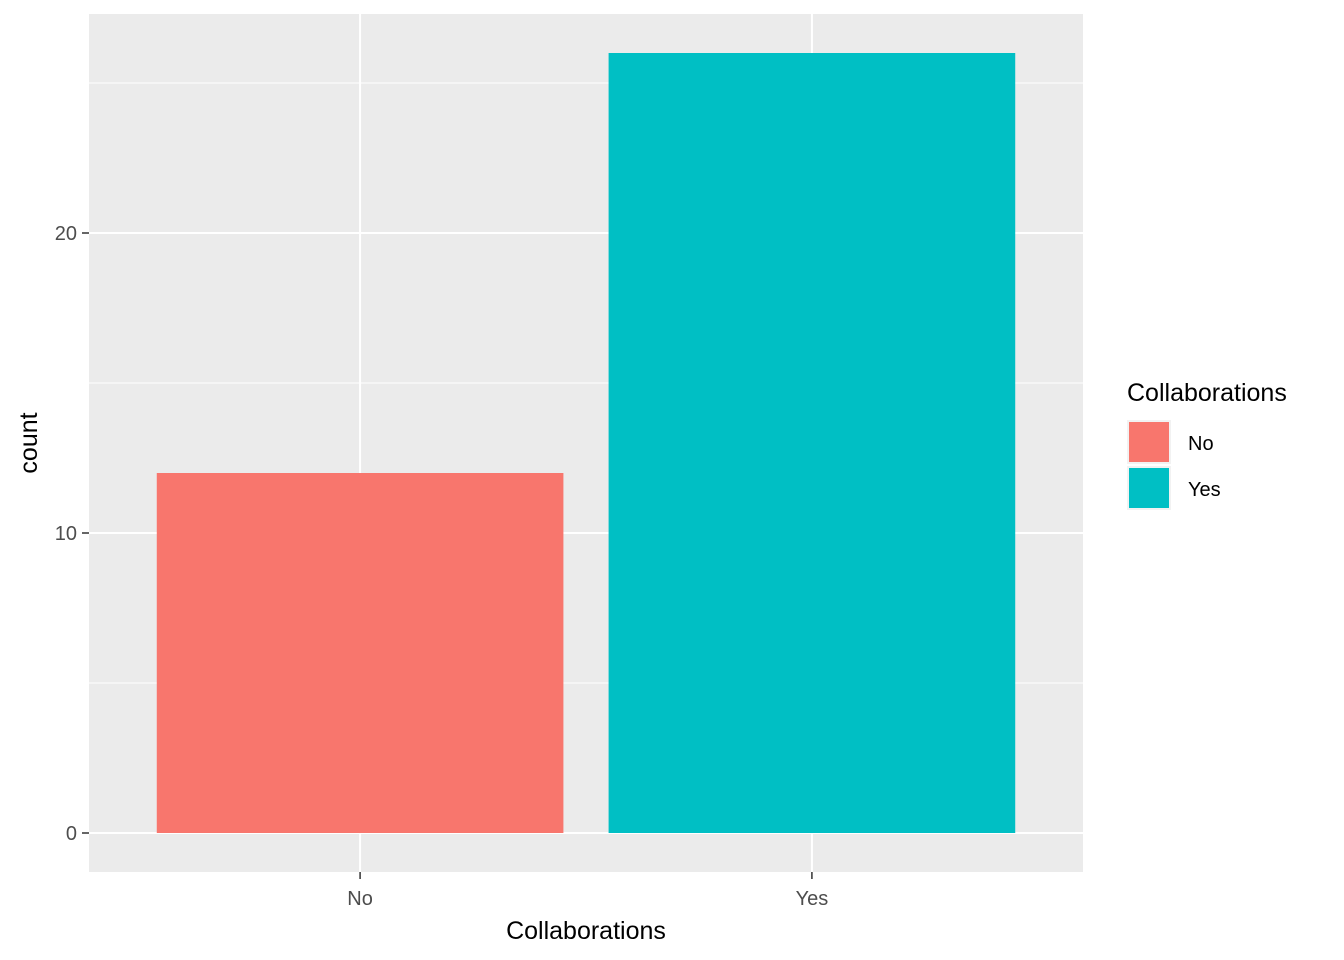 The width and height of the screenshot is (1344, 960). I want to click on x-tick-label: No, so click(360, 899).